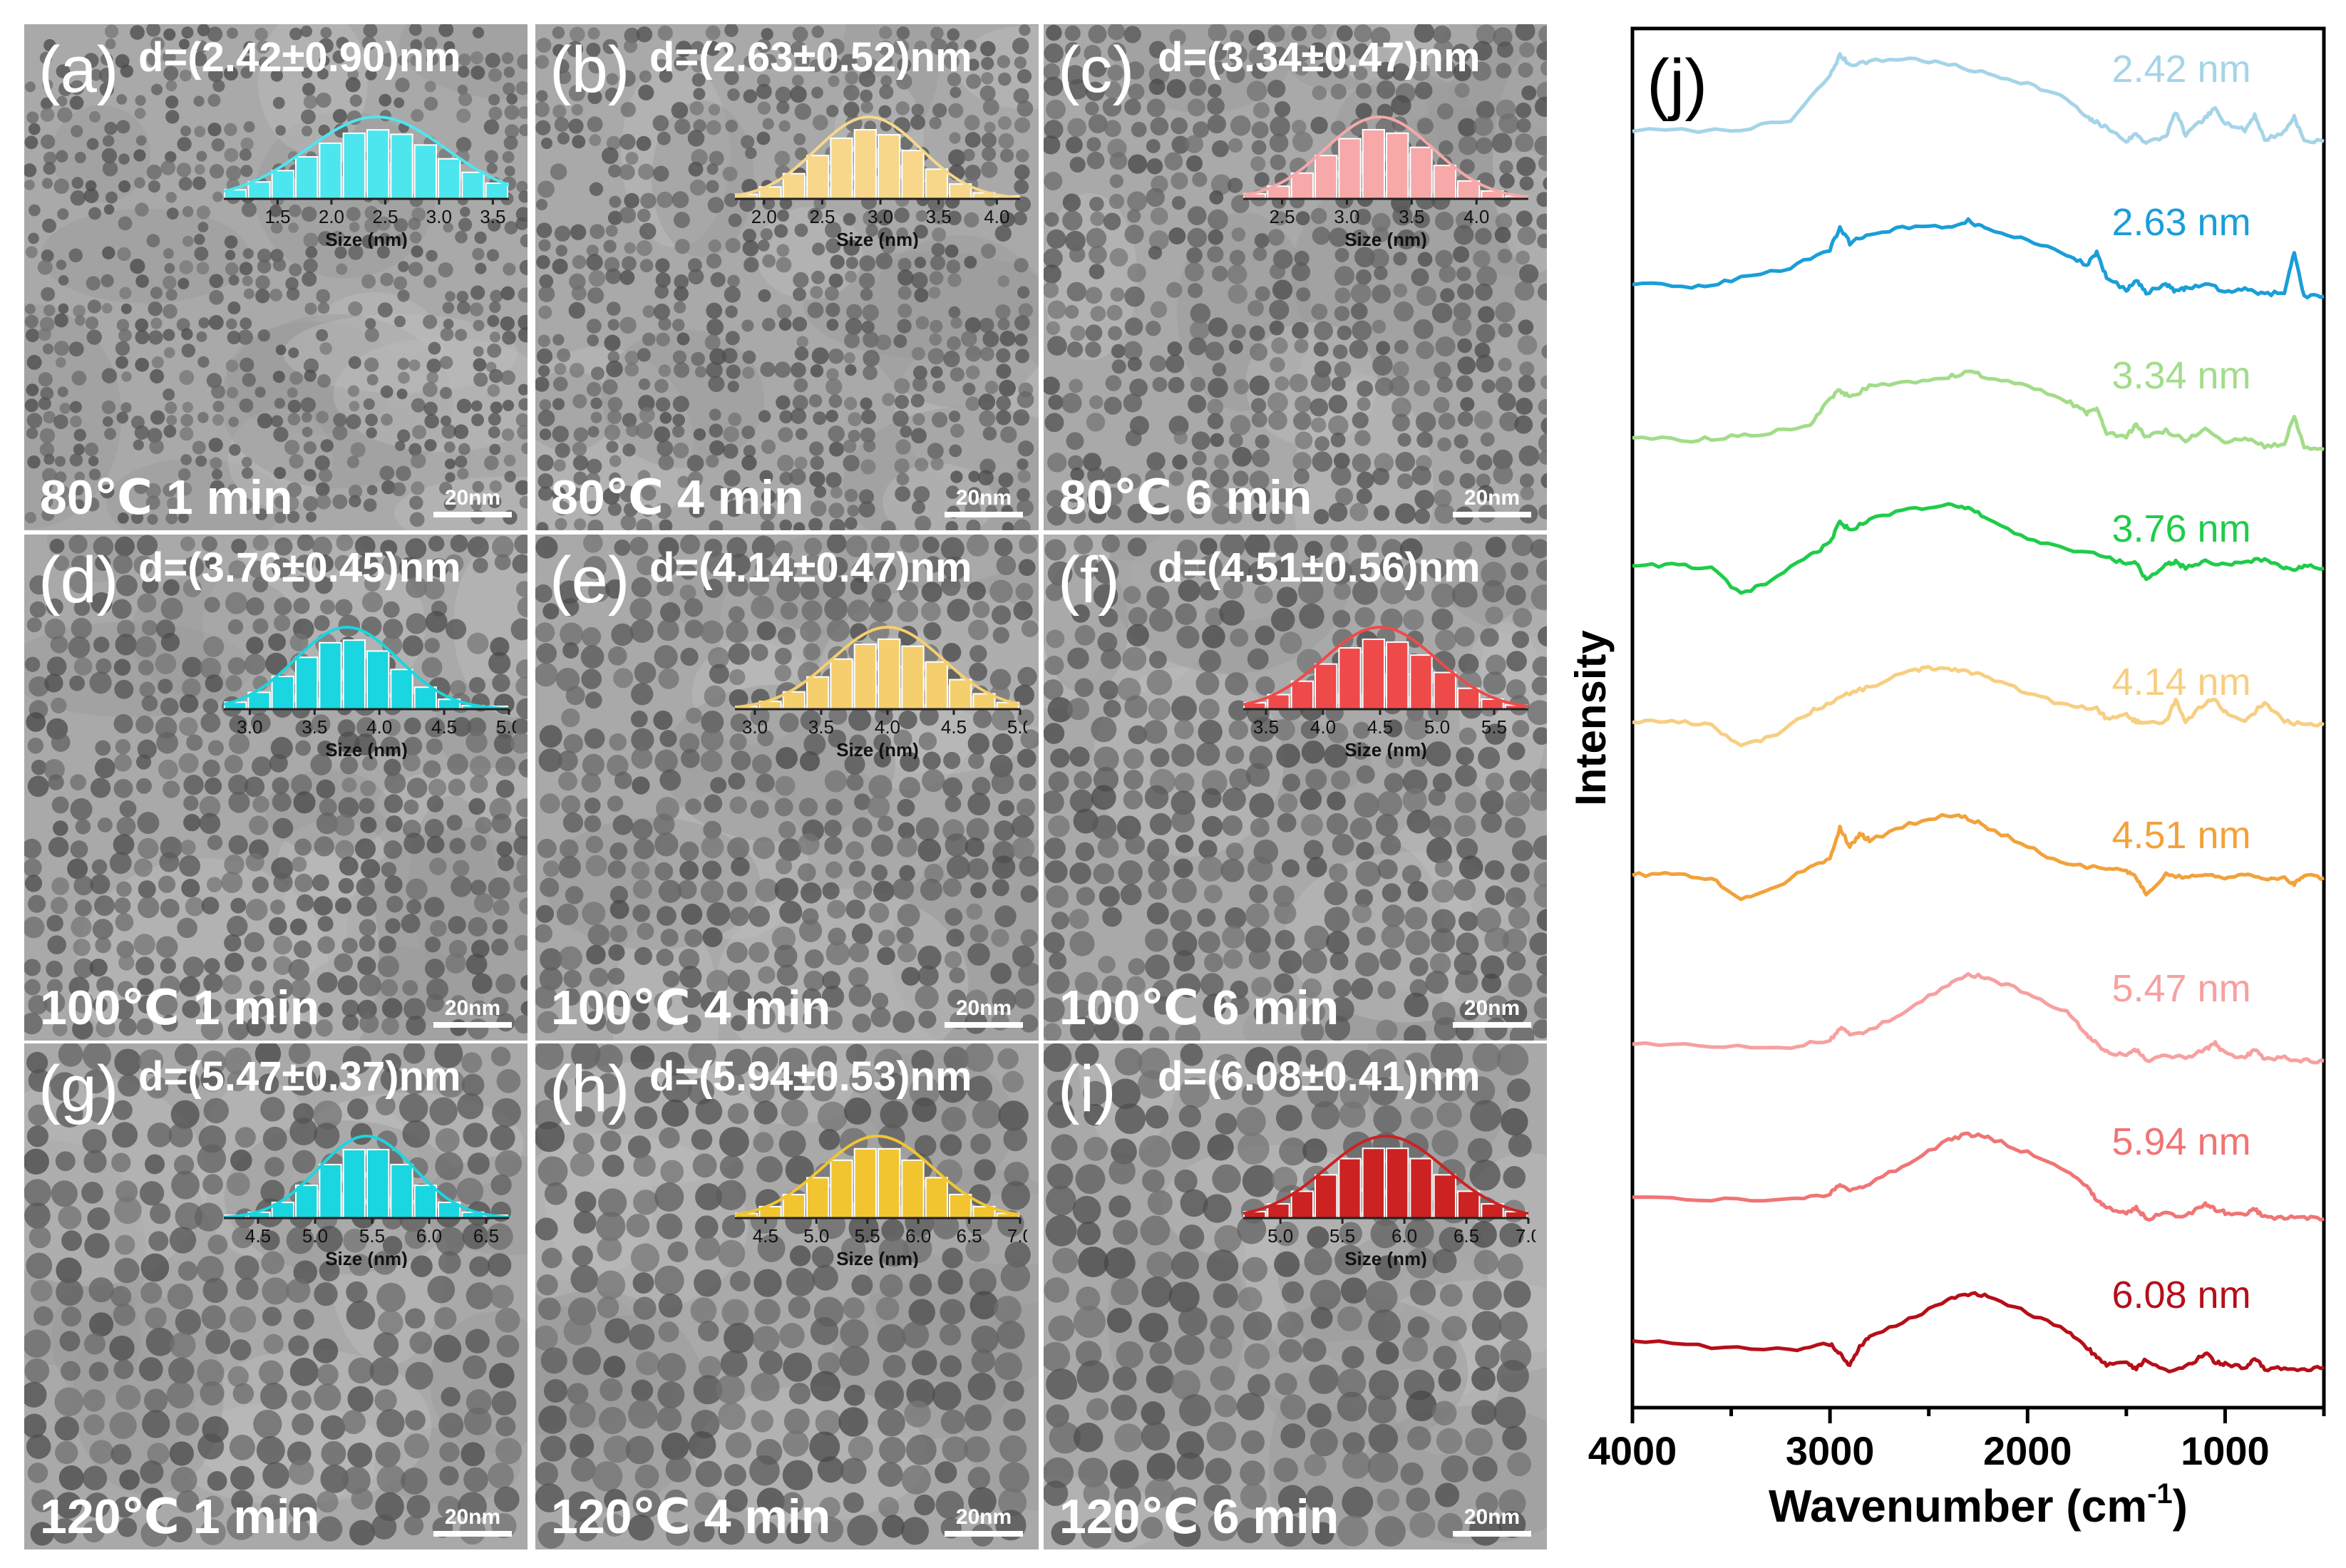 The image size is (2346, 1568). What do you see at coordinates (810, 58) in the screenshot?
I see `particle-size-label: d=(2.63±0.52)nm` at bounding box center [810, 58].